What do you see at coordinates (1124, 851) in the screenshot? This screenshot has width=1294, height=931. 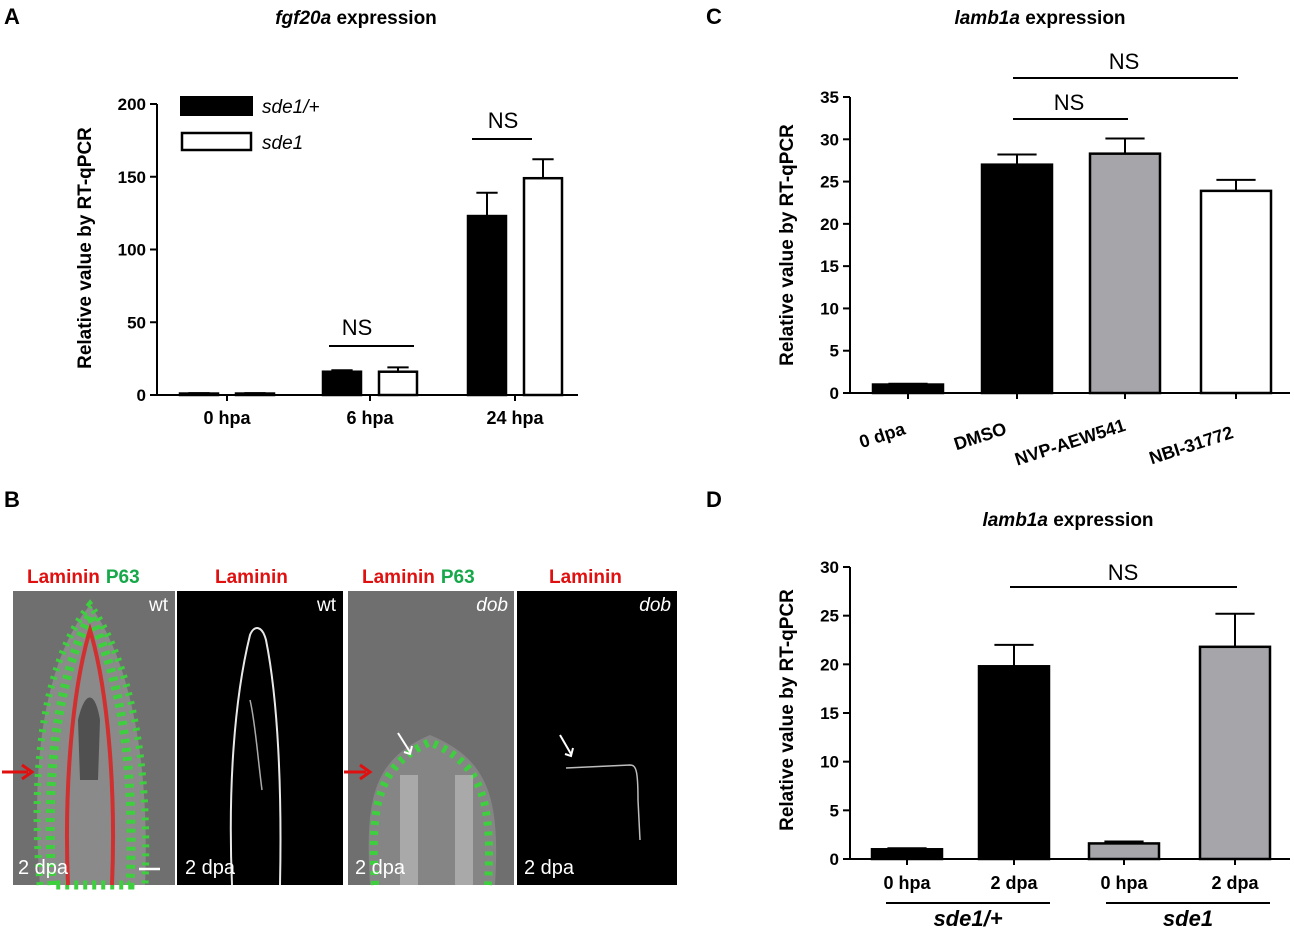 I see `bar-sde1-0hpa` at bounding box center [1124, 851].